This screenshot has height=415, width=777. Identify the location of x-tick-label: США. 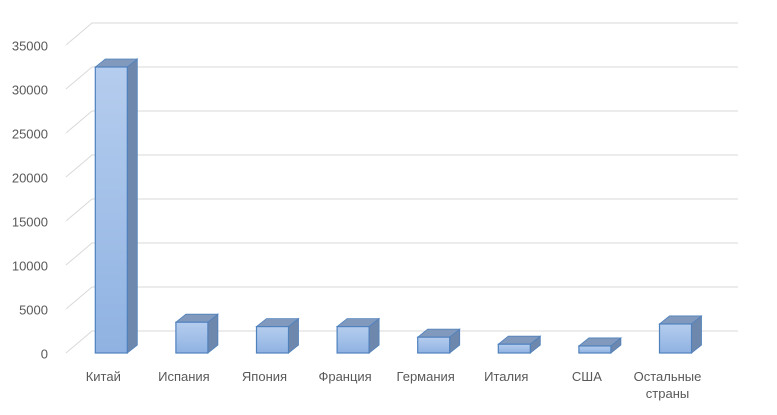
(586, 376).